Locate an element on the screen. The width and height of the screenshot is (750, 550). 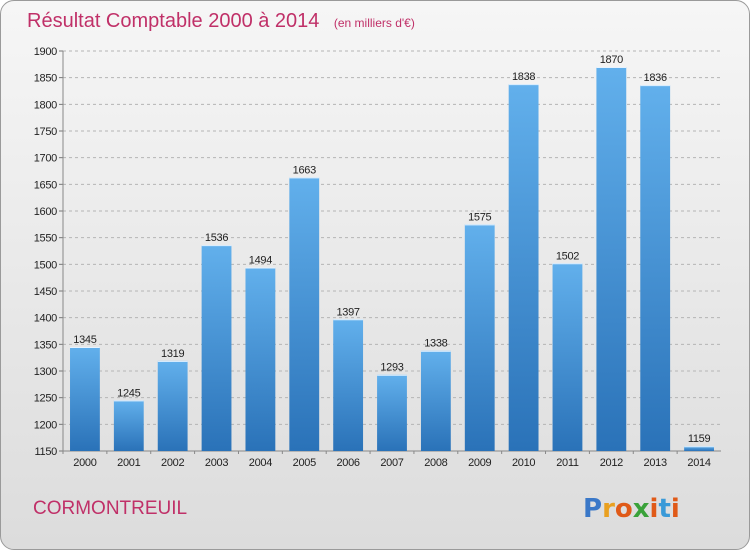
y-tick-label: 1900 is located at coordinates (45, 52).